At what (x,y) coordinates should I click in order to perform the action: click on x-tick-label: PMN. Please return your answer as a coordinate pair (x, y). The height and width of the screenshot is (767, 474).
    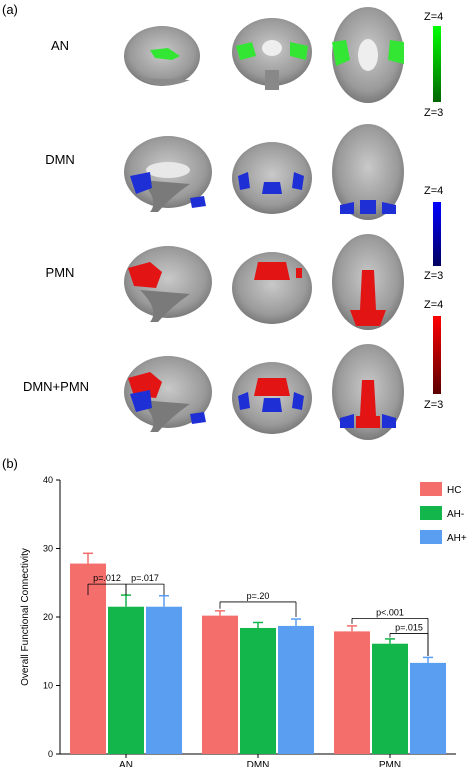
    Looking at the image, I should click on (390, 763).